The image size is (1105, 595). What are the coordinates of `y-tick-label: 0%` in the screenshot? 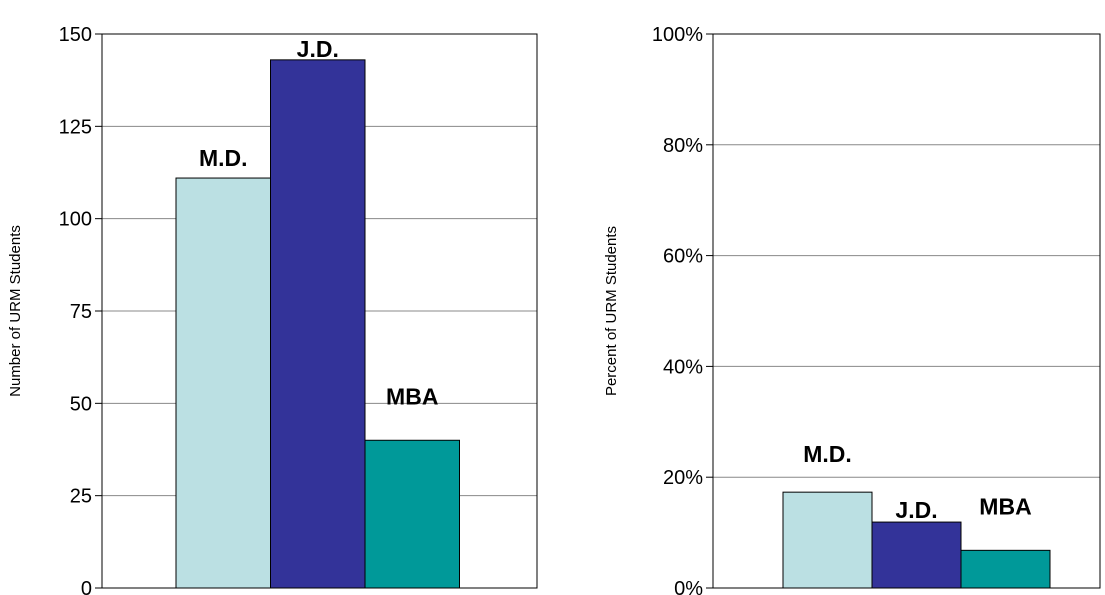 It's located at (688, 586).